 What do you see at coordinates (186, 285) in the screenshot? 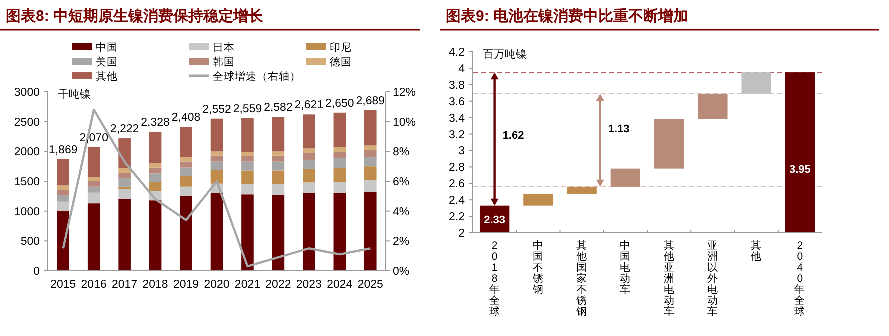
I see `x-tick-label: 2019` at bounding box center [186, 285].